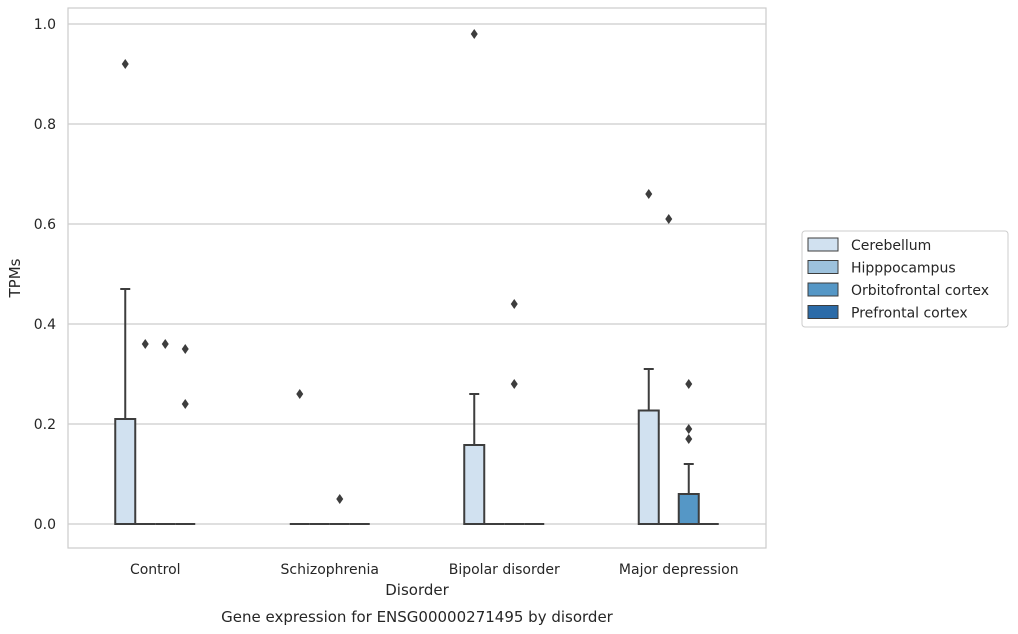 Image resolution: width=1018 pixels, height=634 pixels. I want to click on x-tick-label: Schizophrenia, so click(330, 570).